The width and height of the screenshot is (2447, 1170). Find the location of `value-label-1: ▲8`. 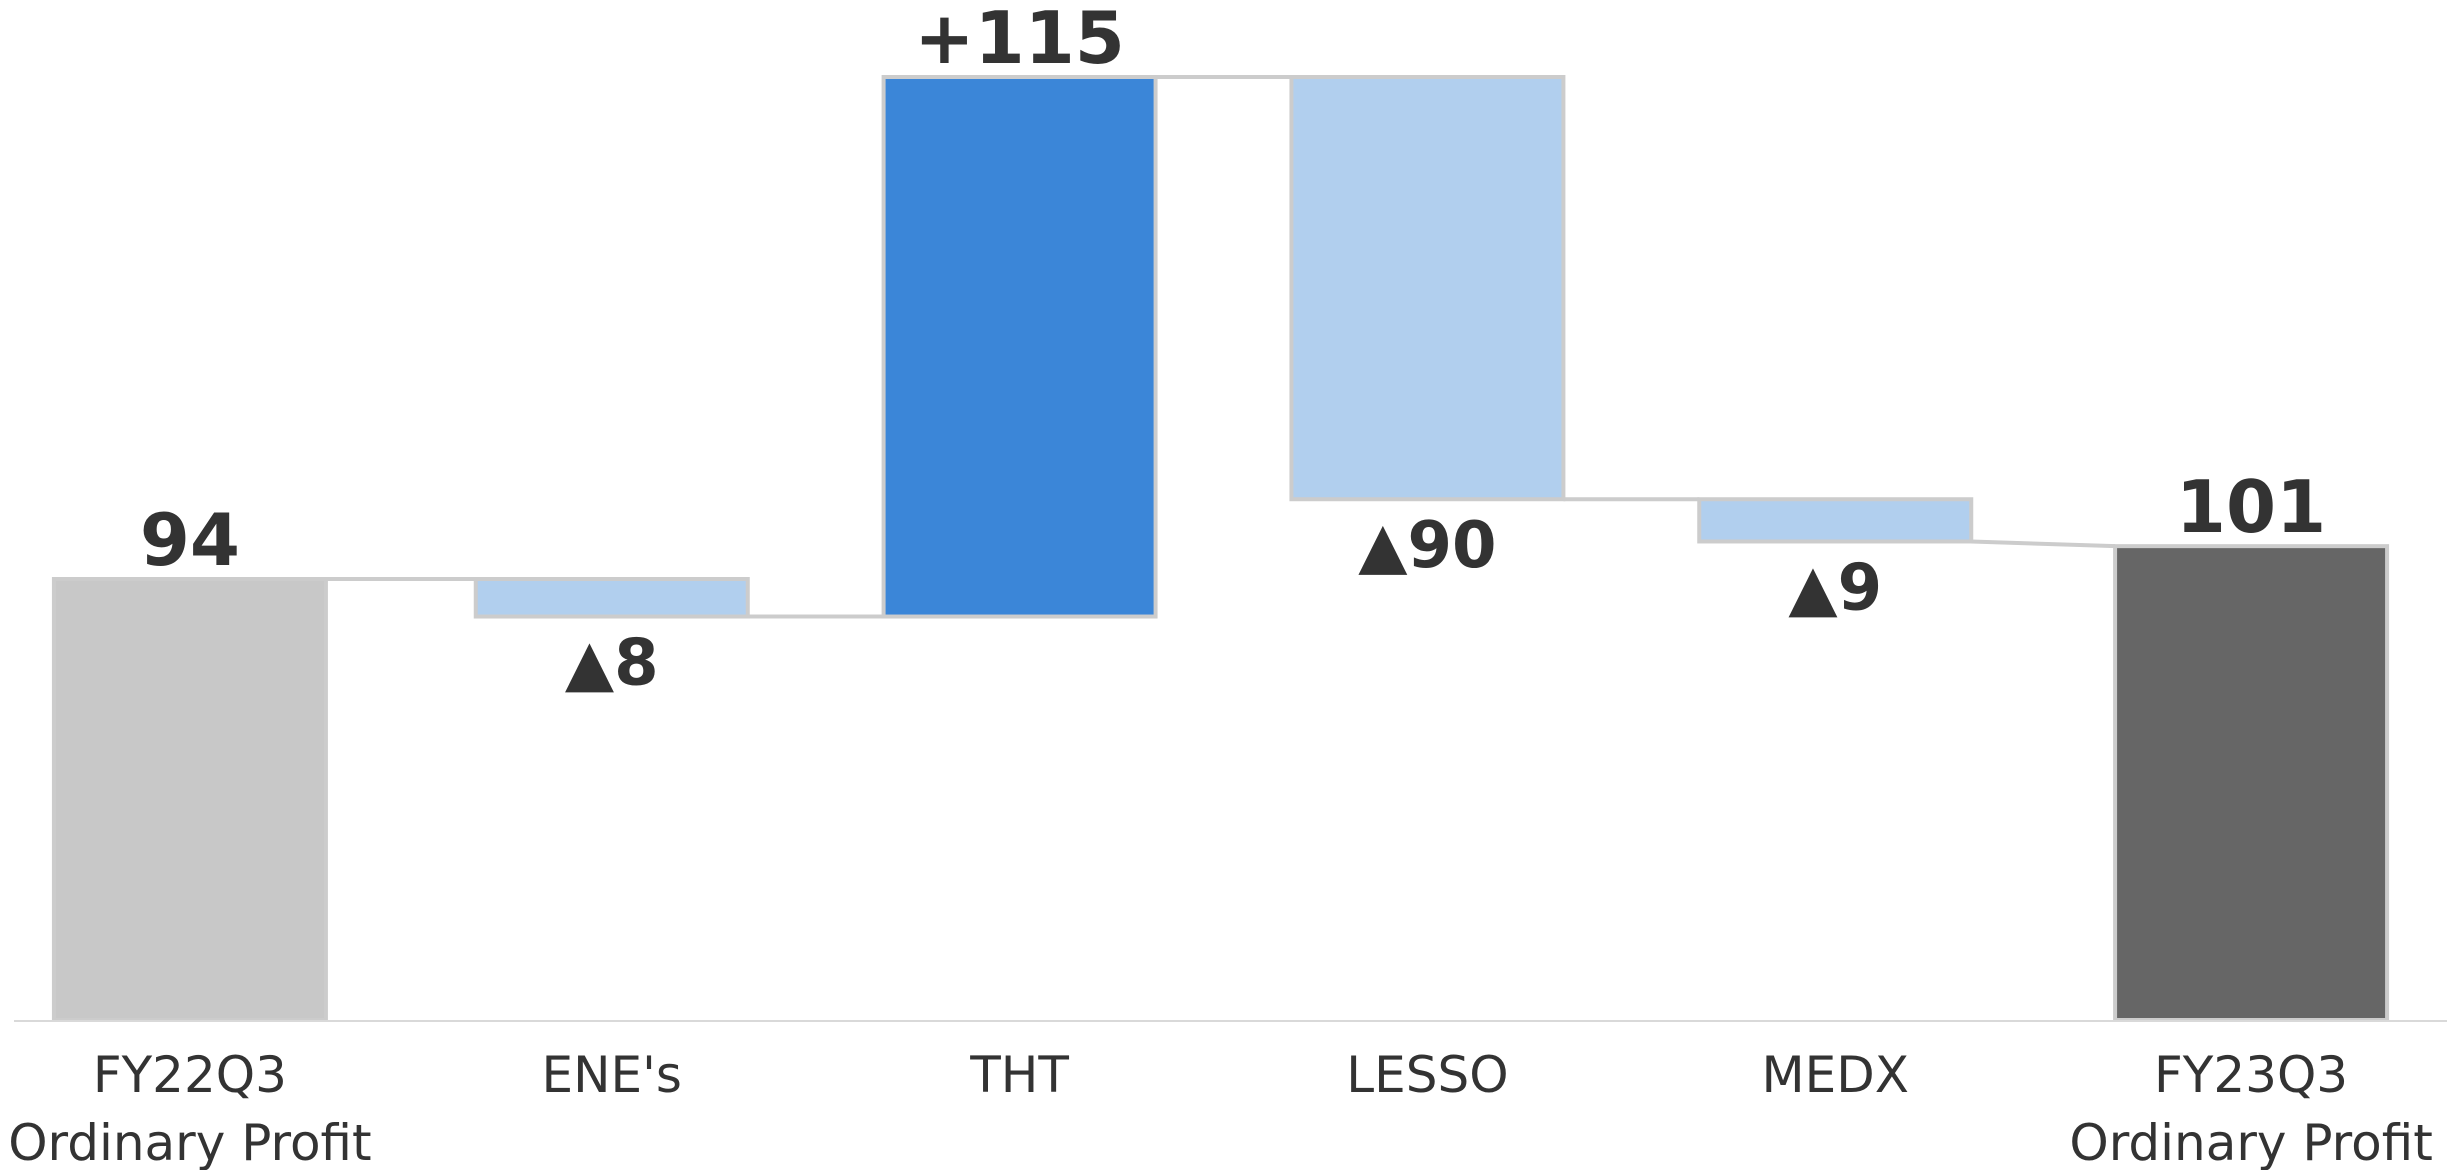

value-label-1: ▲8 is located at coordinates (612, 664).